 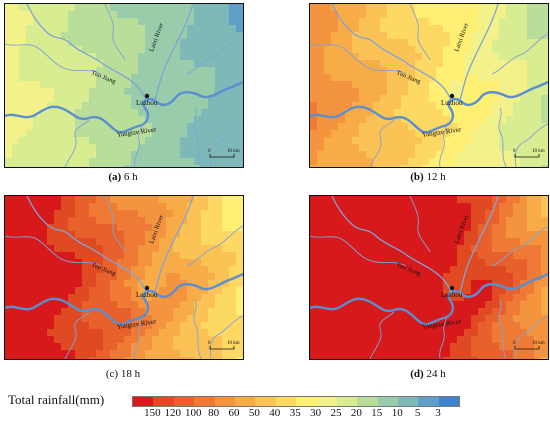 What do you see at coordinates (130, 374) in the screenshot?
I see `caption-c-duration: 18 h` at bounding box center [130, 374].